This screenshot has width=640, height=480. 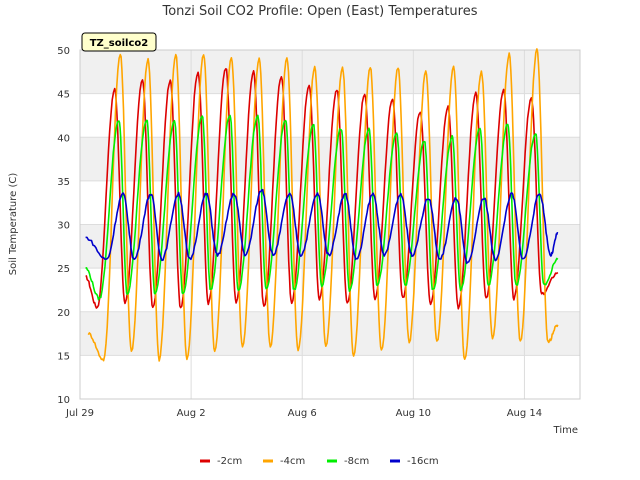 I want to click on legend-label: -4cm, so click(x=292, y=461).